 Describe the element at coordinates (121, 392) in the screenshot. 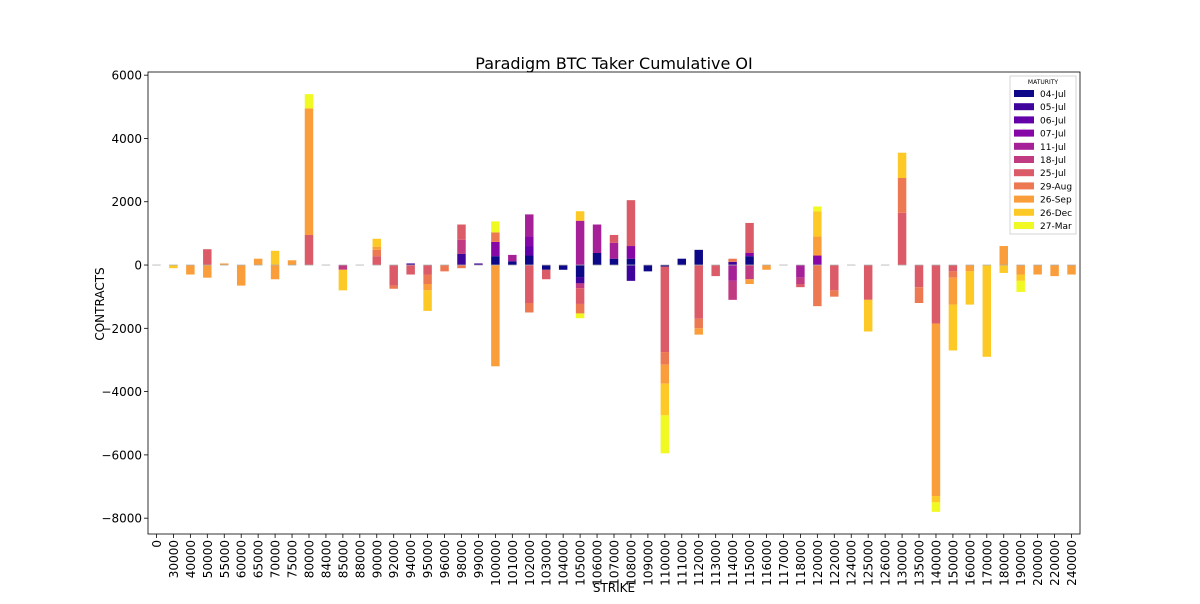

I see `y-tick-label: −4000` at that location.